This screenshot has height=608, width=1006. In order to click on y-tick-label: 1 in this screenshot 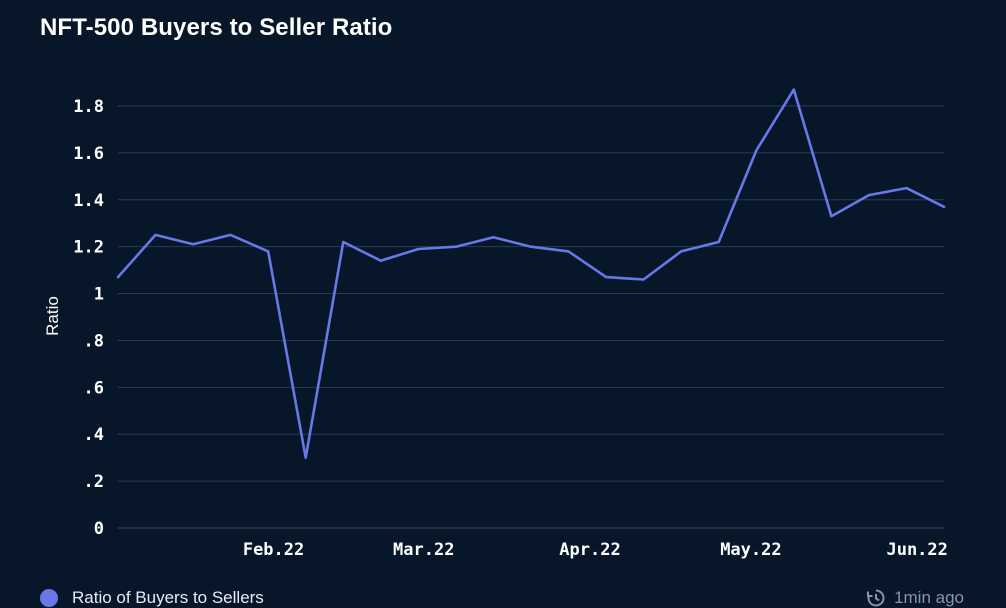, I will do `click(99, 295)`.